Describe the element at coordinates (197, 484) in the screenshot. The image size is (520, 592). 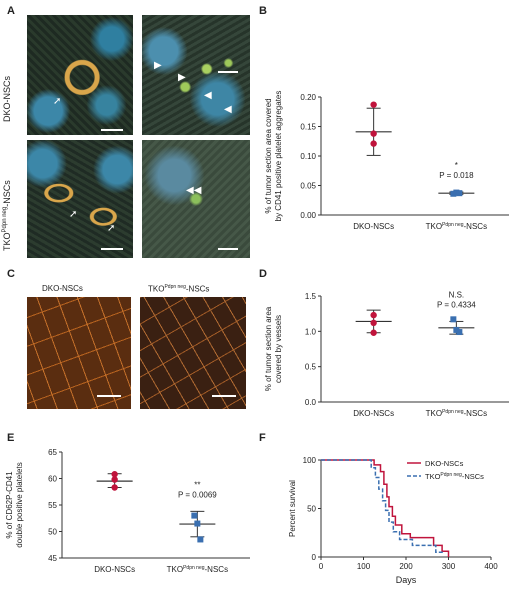
I see `significance-mark: **` at that location.